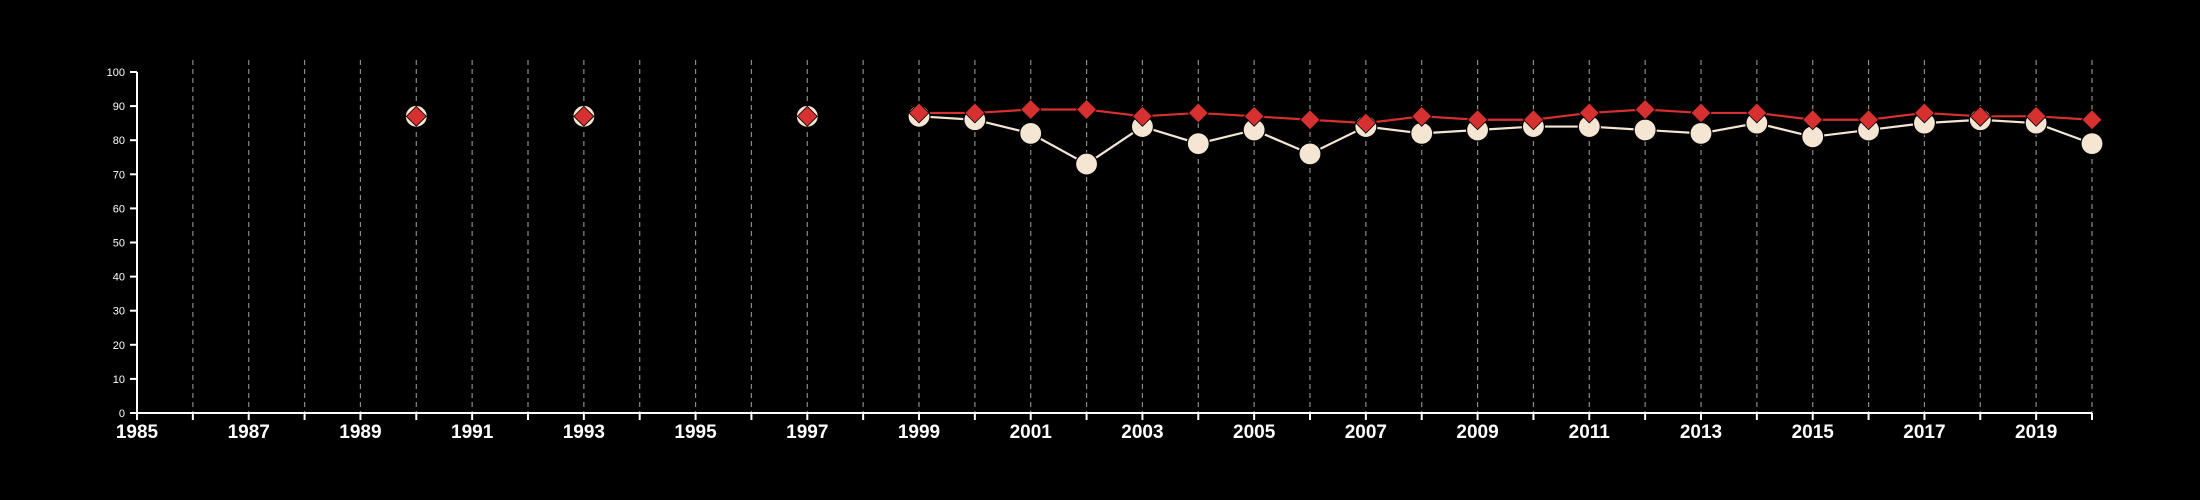 The width and height of the screenshot is (2200, 500). I want to click on y-tick-label: 20, so click(119, 346).